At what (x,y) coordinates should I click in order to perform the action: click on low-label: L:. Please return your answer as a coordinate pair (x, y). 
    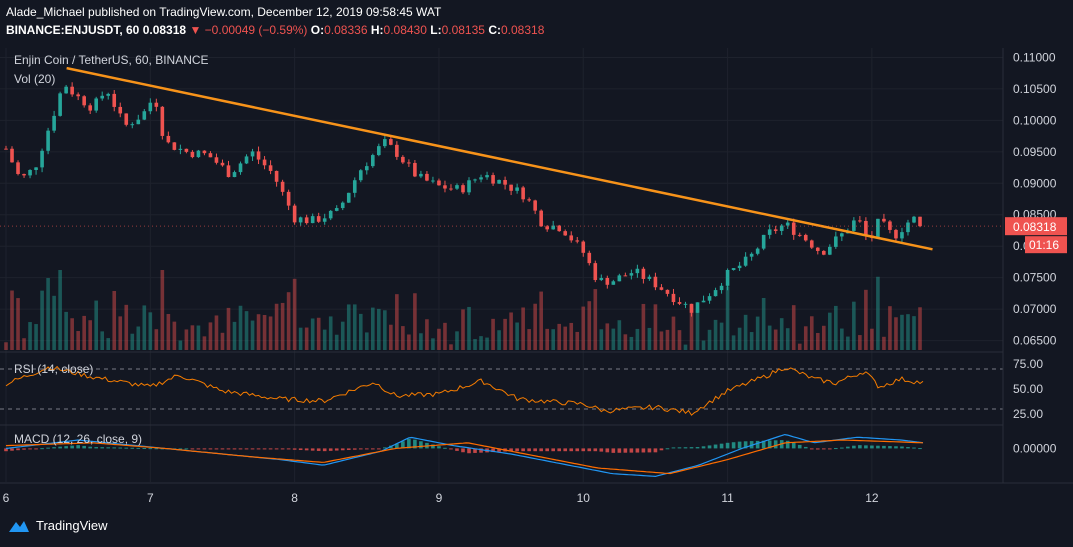
    Looking at the image, I should click on (436, 30).